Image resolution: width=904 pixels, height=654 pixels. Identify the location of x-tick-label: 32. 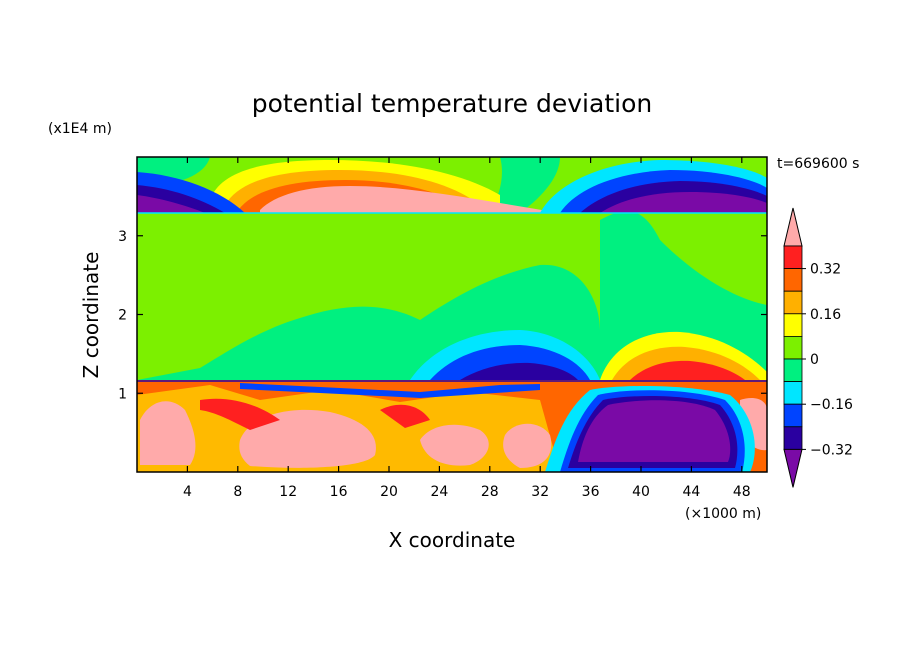
(540, 492).